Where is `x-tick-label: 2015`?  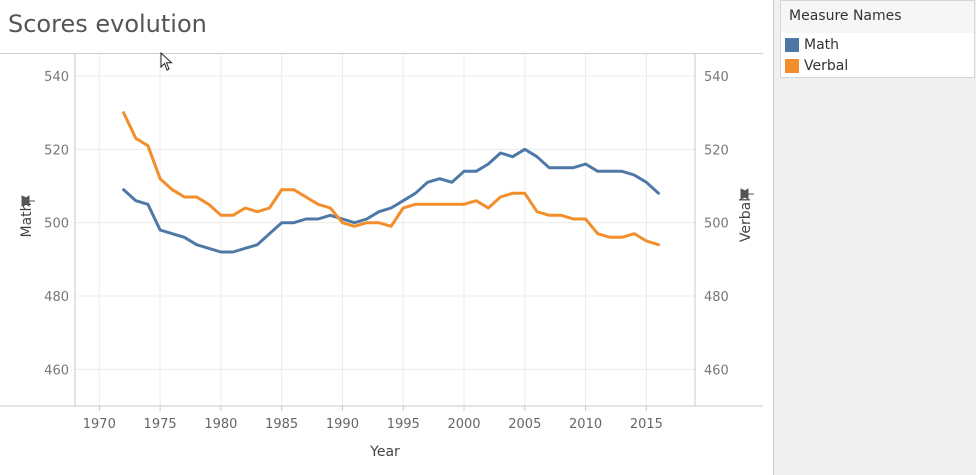 x-tick-label: 2015 is located at coordinates (646, 424).